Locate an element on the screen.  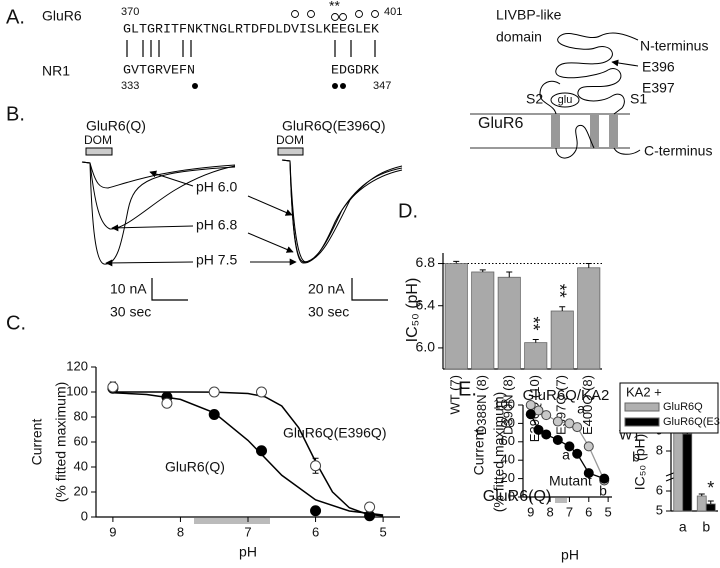
y-axis-label: Current is located at coordinates (479, 452).